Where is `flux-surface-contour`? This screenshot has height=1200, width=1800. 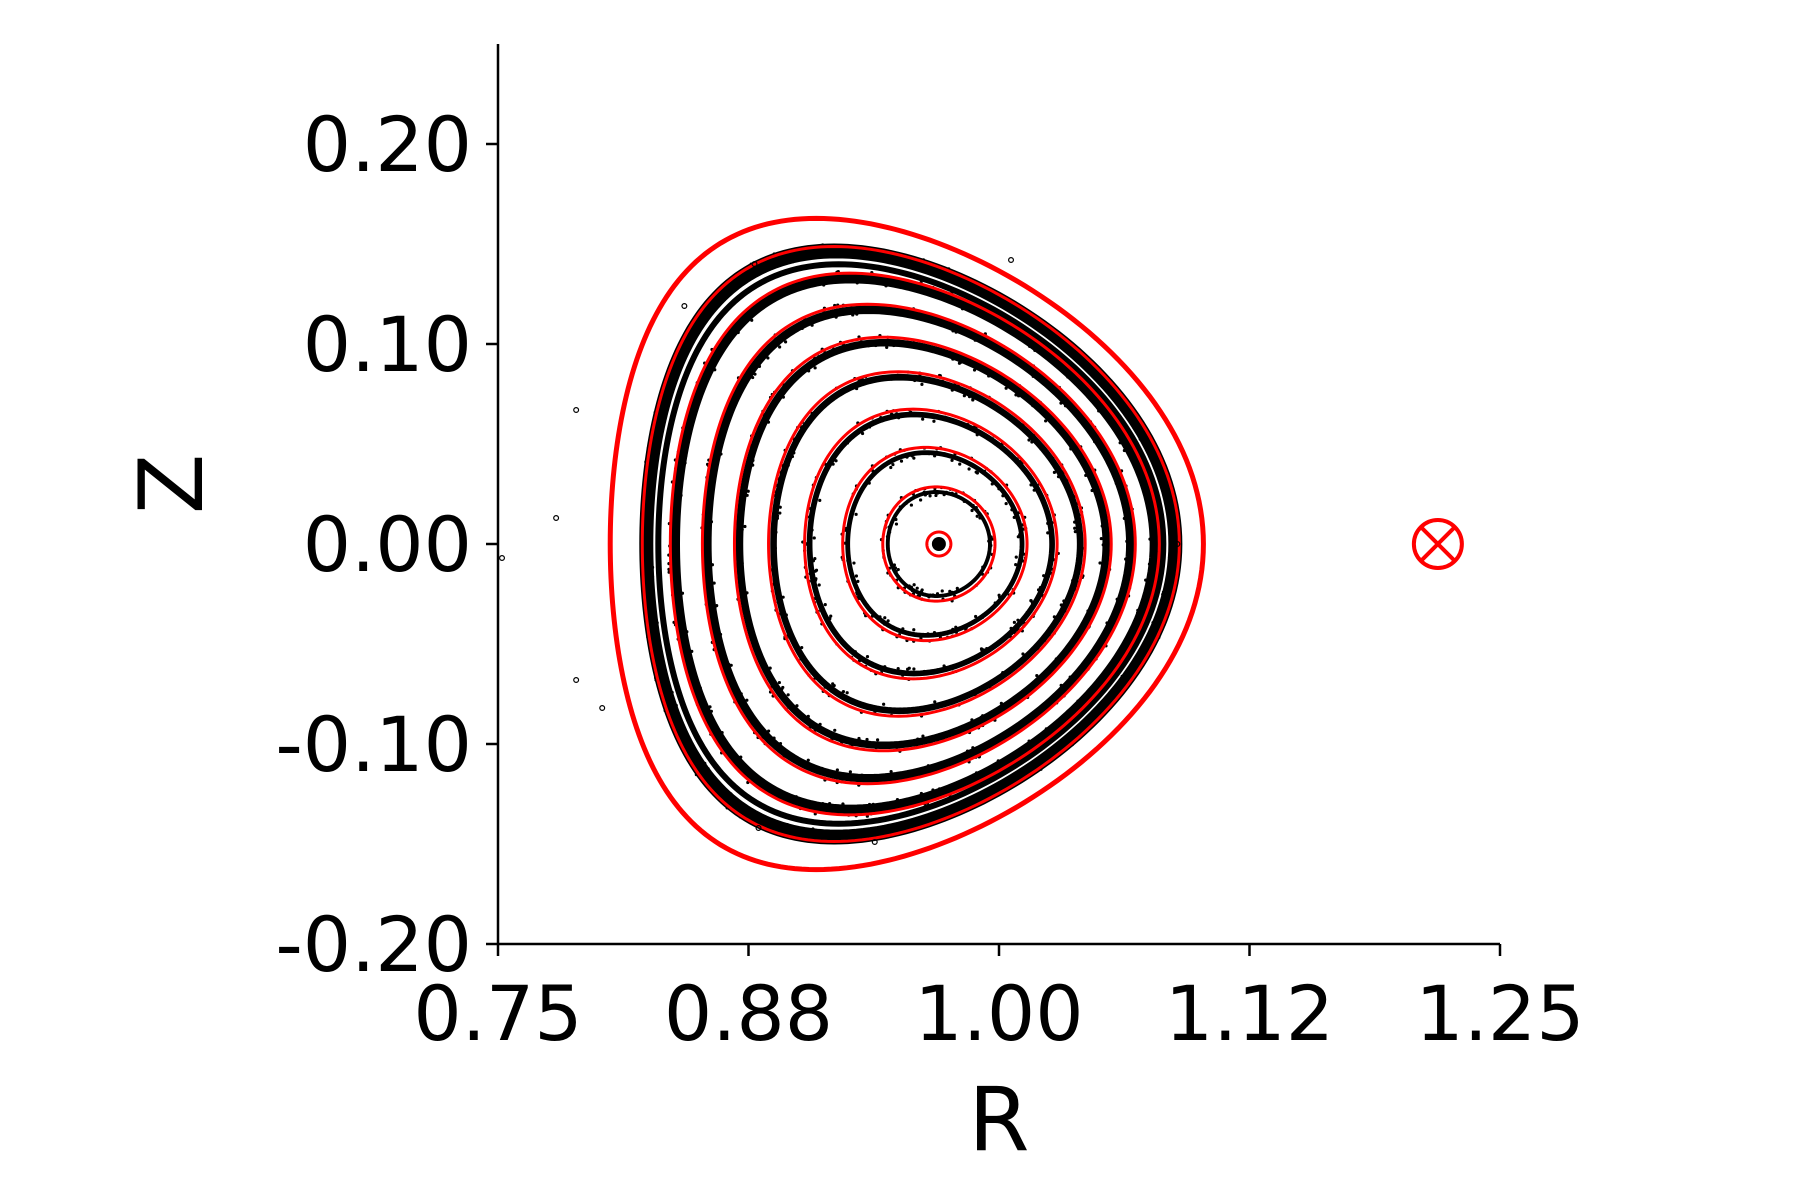
flux-surface-contour is located at coordinates (918, 544).